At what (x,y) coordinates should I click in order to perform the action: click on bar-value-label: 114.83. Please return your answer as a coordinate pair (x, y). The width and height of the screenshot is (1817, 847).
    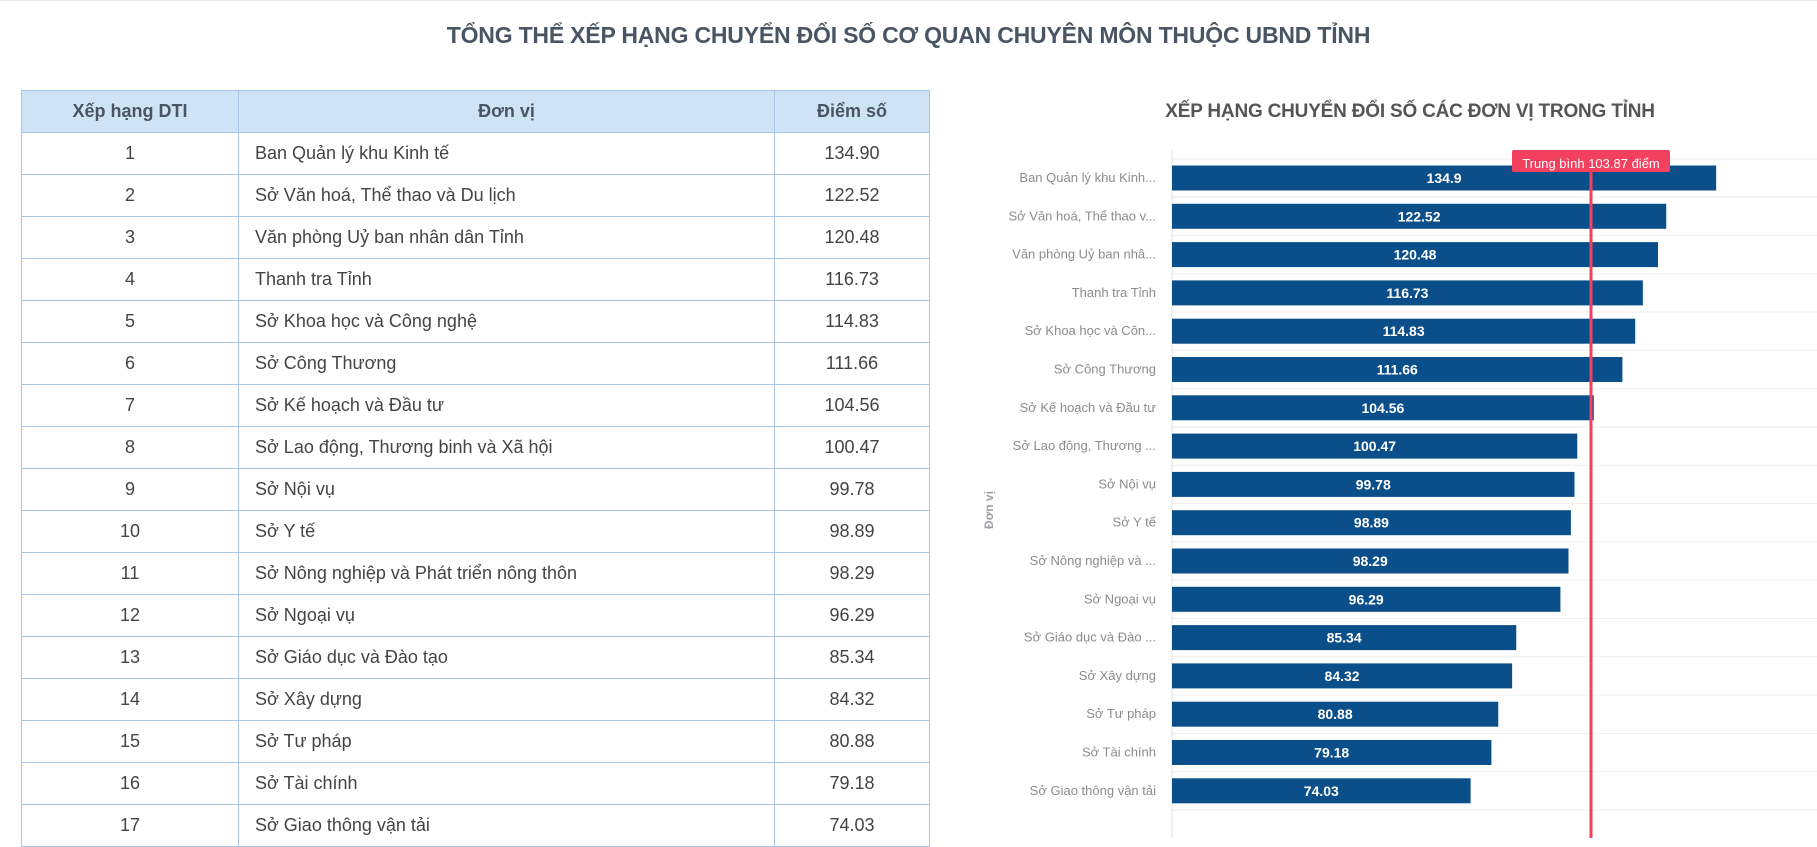
    Looking at the image, I should click on (1404, 331).